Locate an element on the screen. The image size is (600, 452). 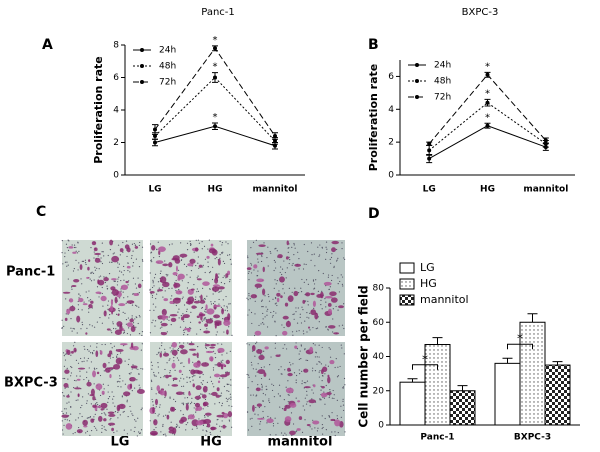
y-tick-label: 0 is located at coordinates (391, 176).